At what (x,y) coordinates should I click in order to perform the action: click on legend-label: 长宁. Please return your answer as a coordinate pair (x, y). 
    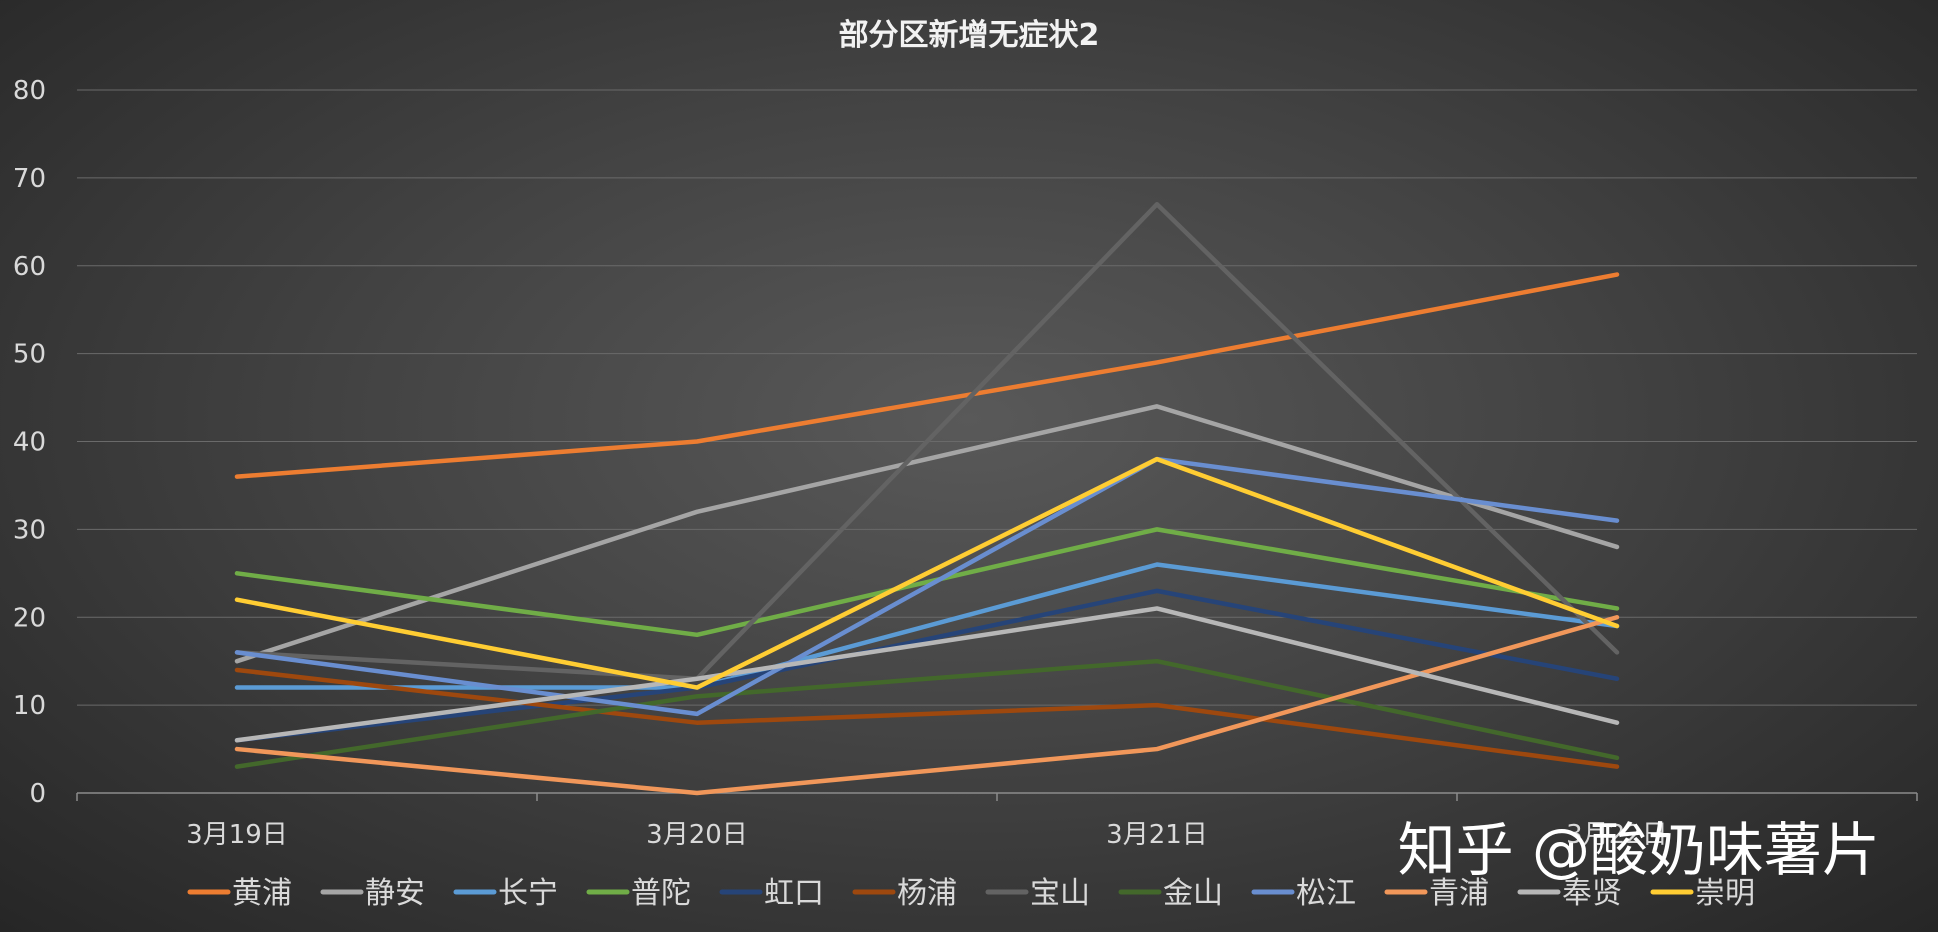
    Looking at the image, I should click on (528, 893).